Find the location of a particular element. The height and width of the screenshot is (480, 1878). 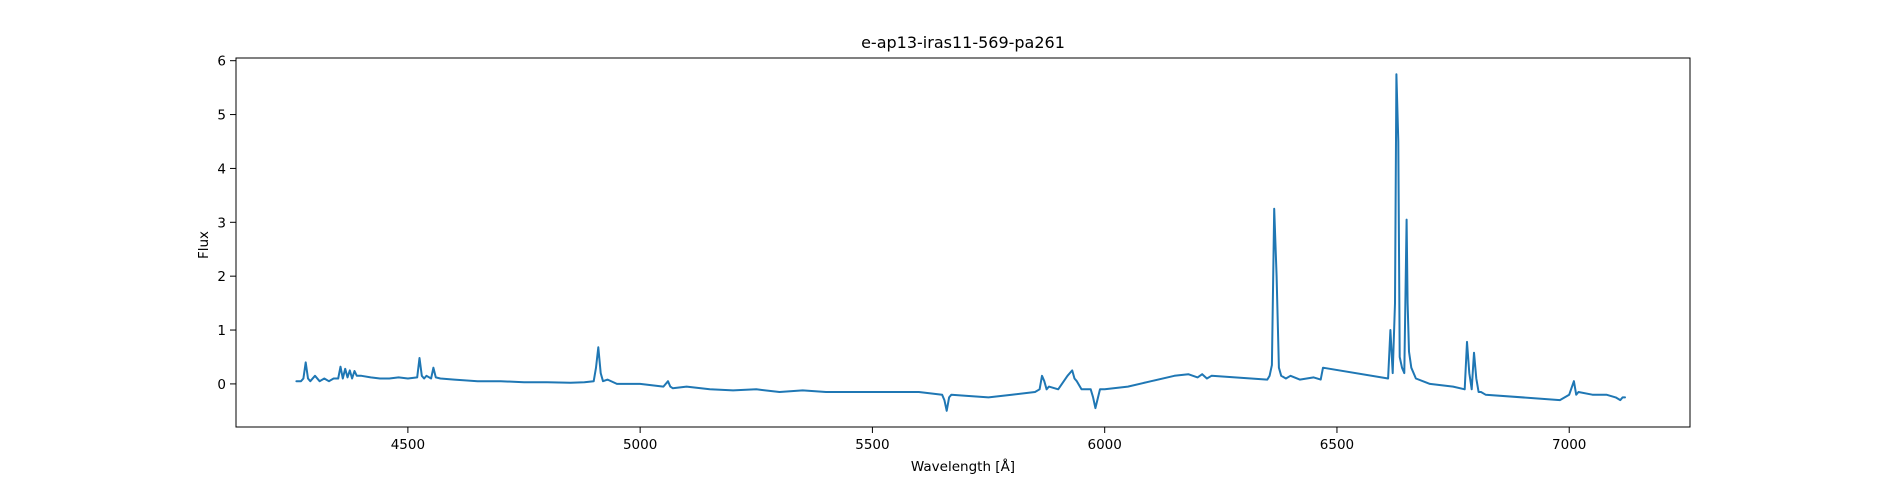

x-axis-label: Wavelength [Å] is located at coordinates (963, 466).